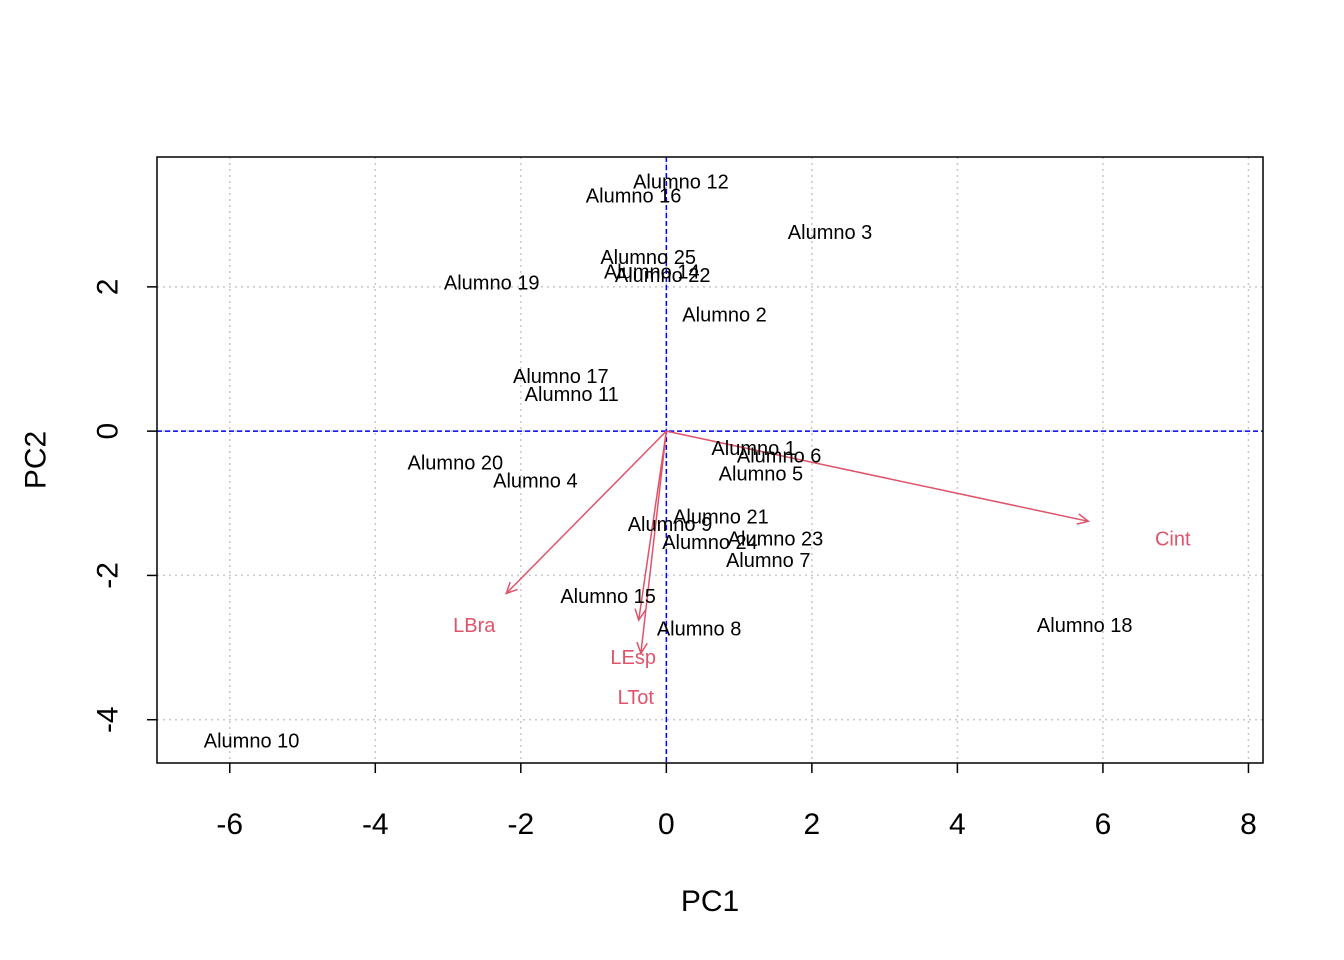 The width and height of the screenshot is (1344, 960). I want to click on x-tick-label: 6, so click(1103, 824).